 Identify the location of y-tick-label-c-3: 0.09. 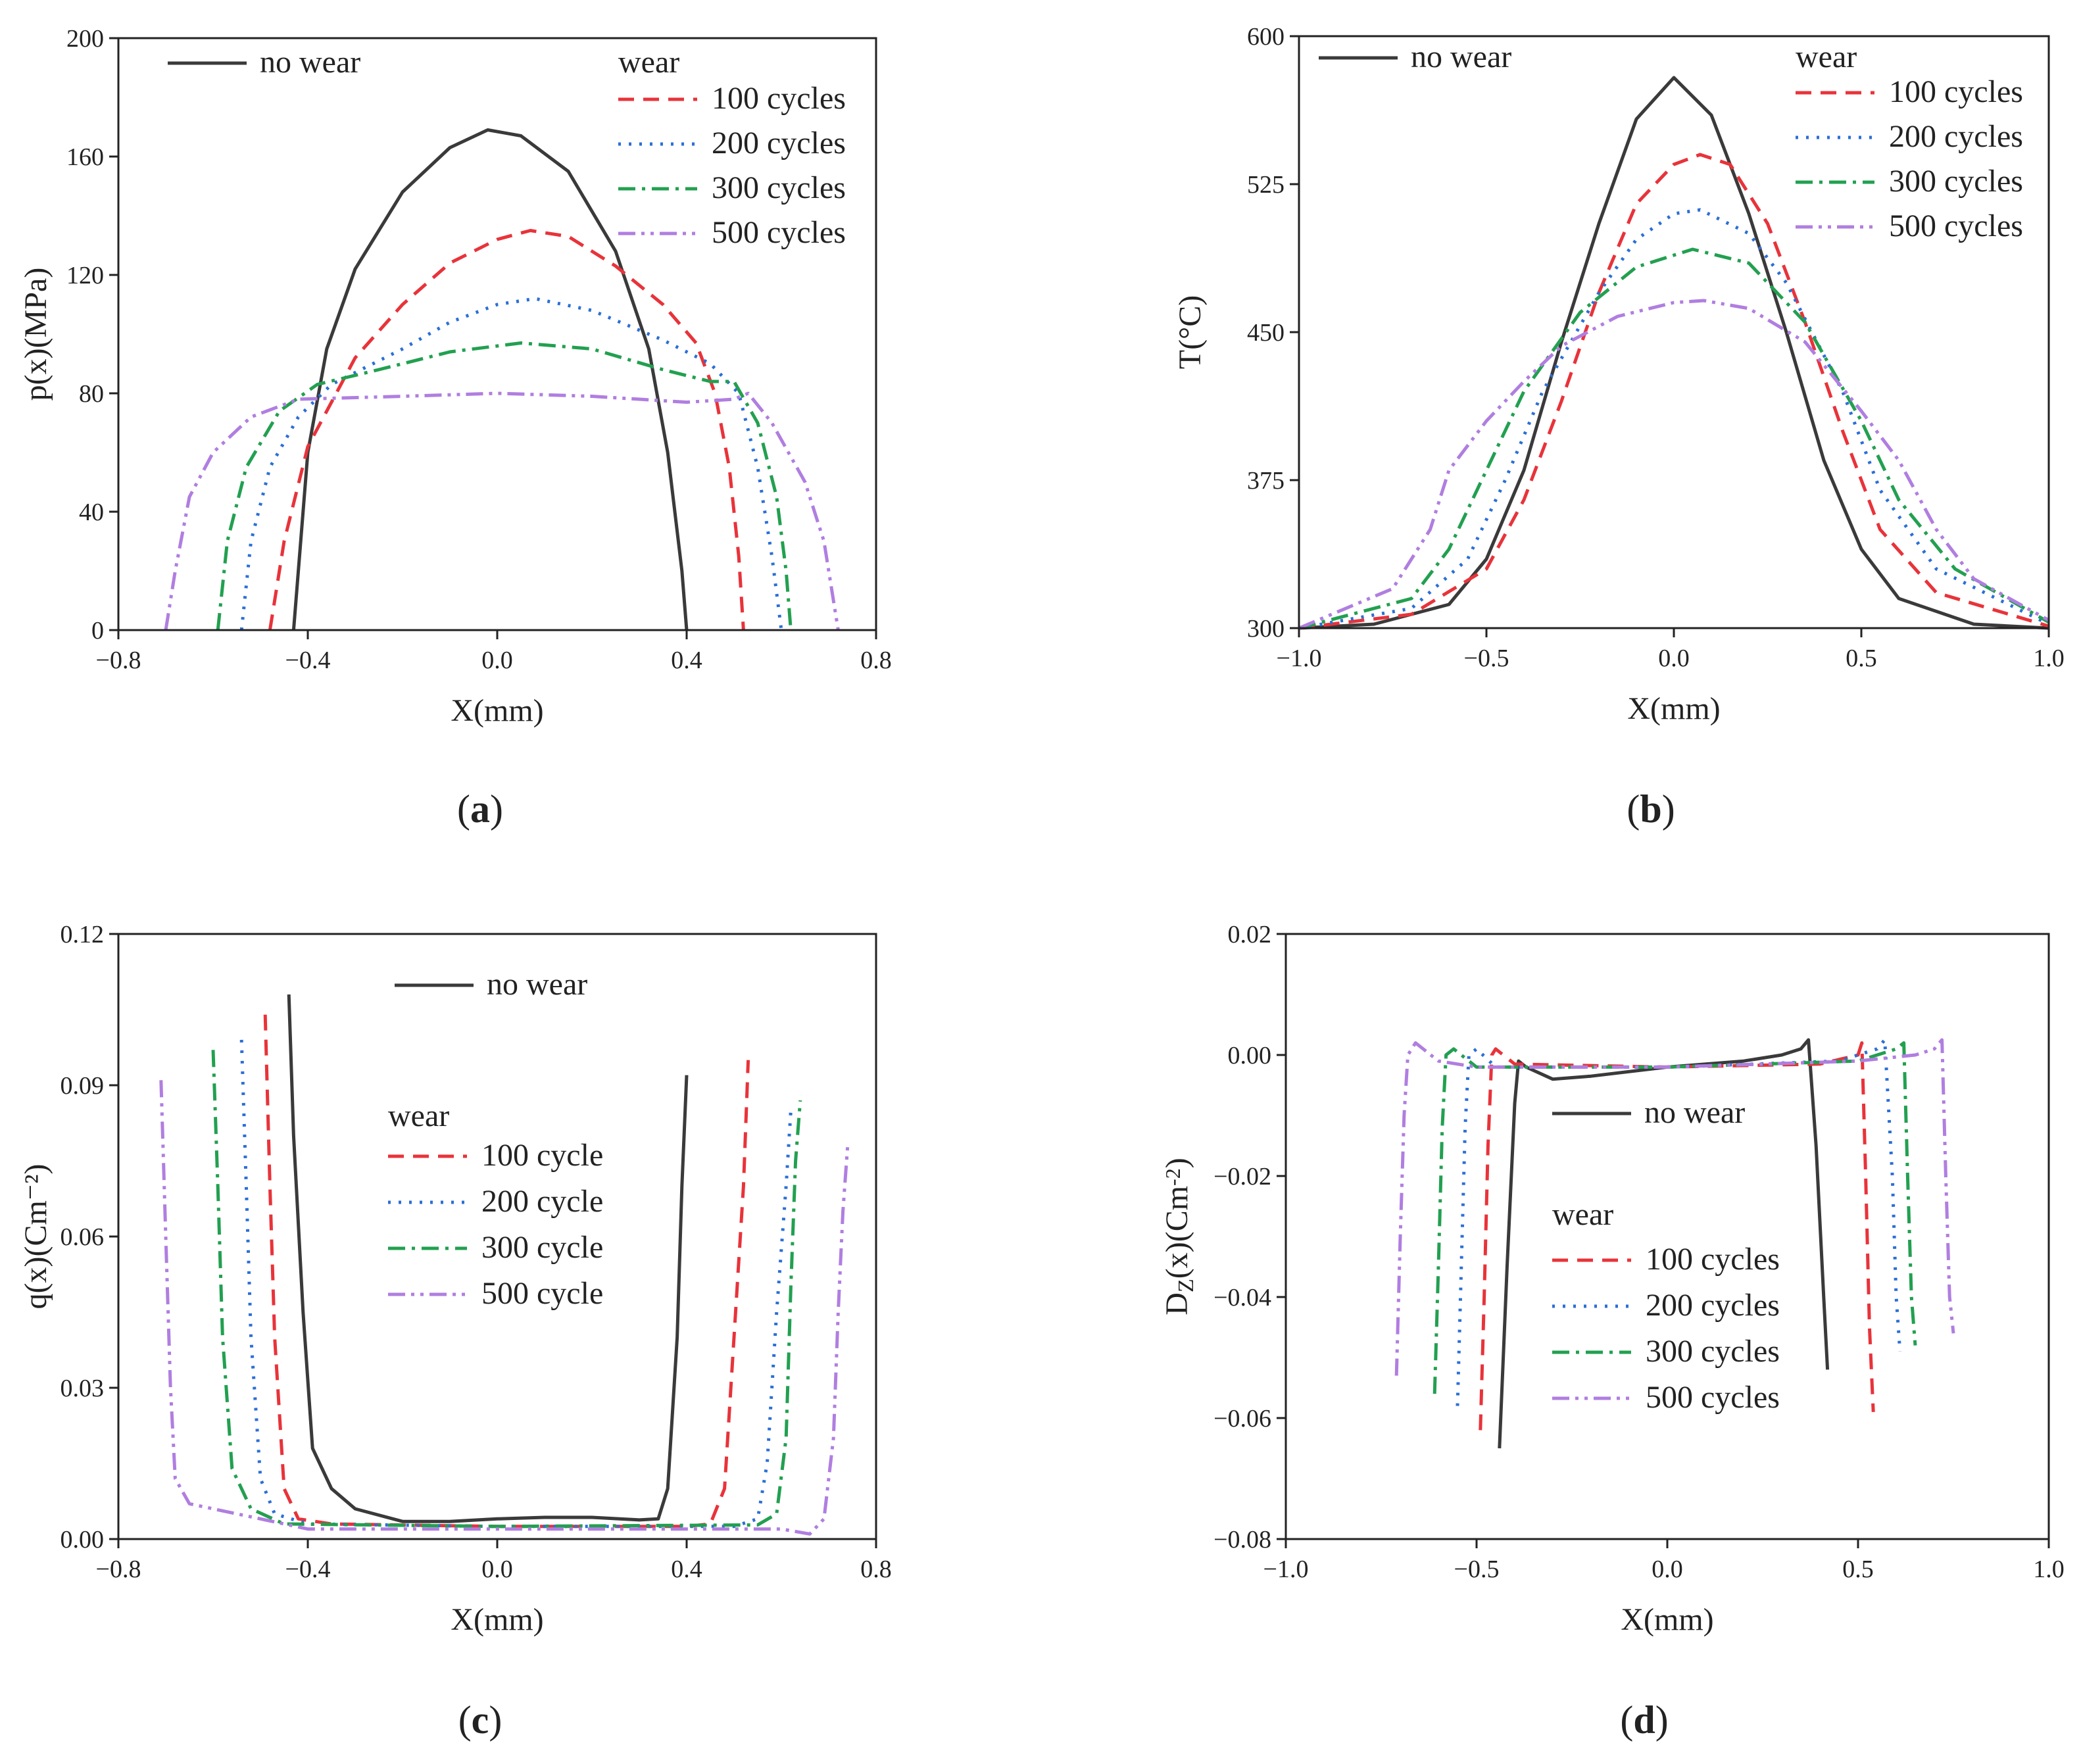
(83, 1086).